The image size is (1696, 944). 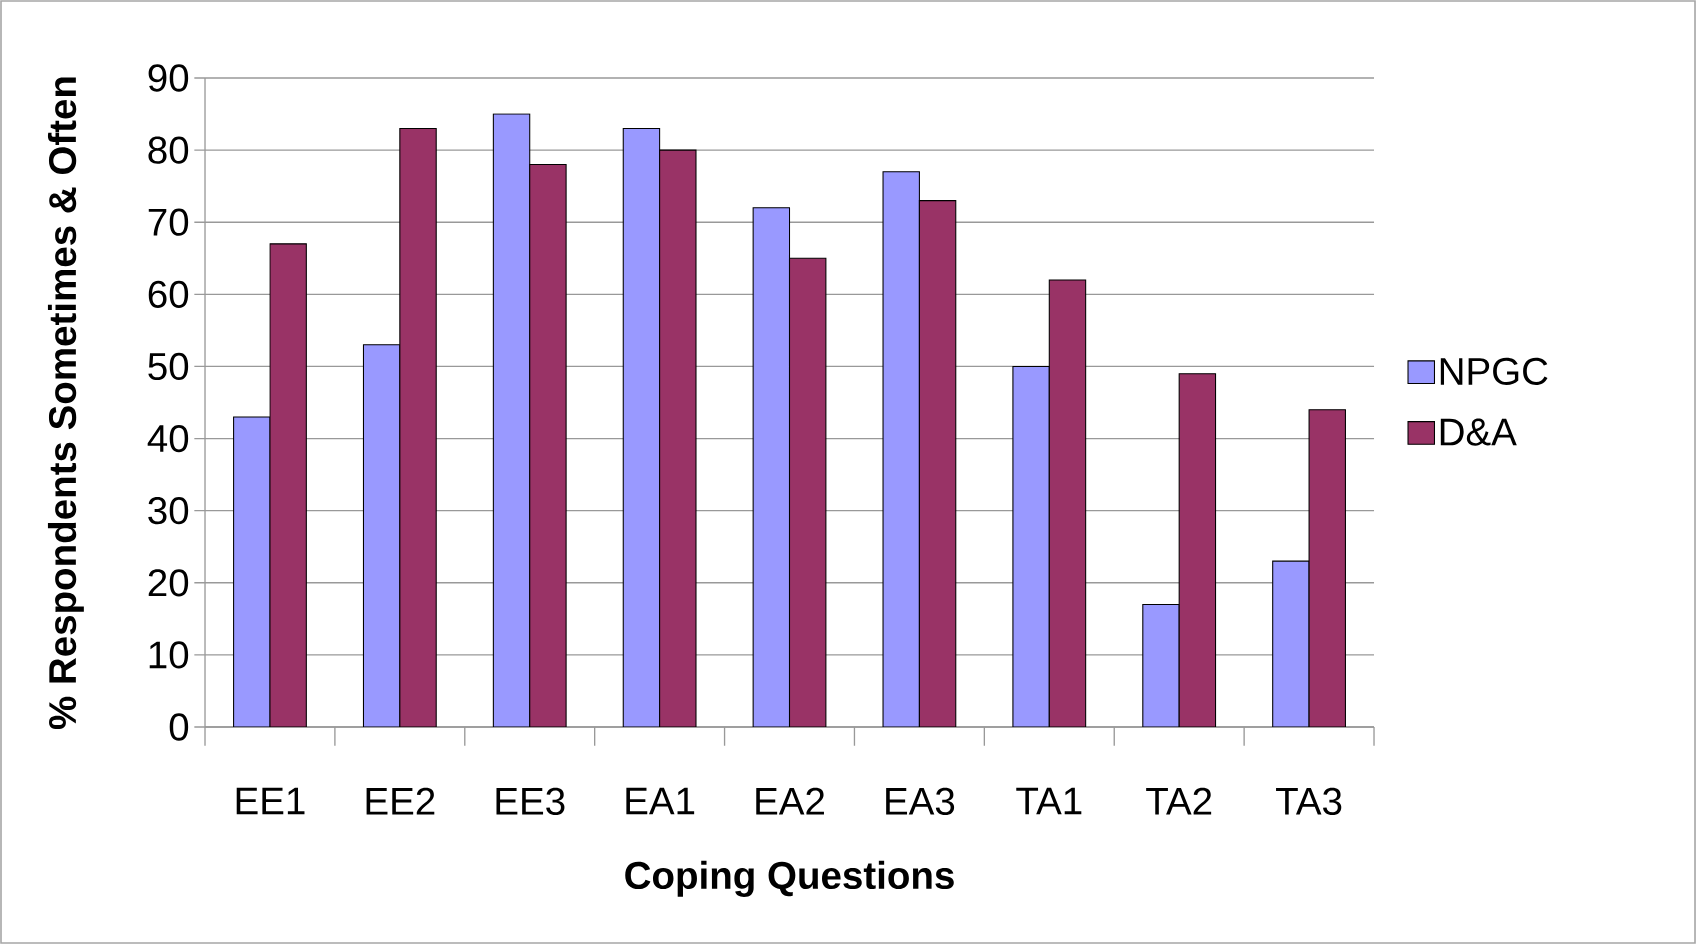 What do you see at coordinates (168, 78) in the screenshot?
I see `y-tick-label: 90` at bounding box center [168, 78].